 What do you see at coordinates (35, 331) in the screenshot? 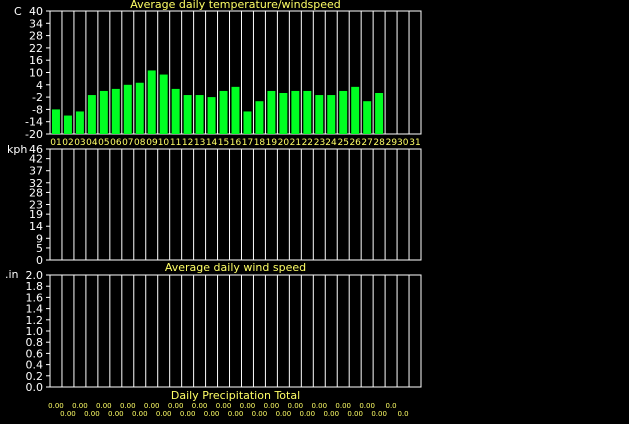
I see `y-tick-label: 1.0` at bounding box center [35, 331].